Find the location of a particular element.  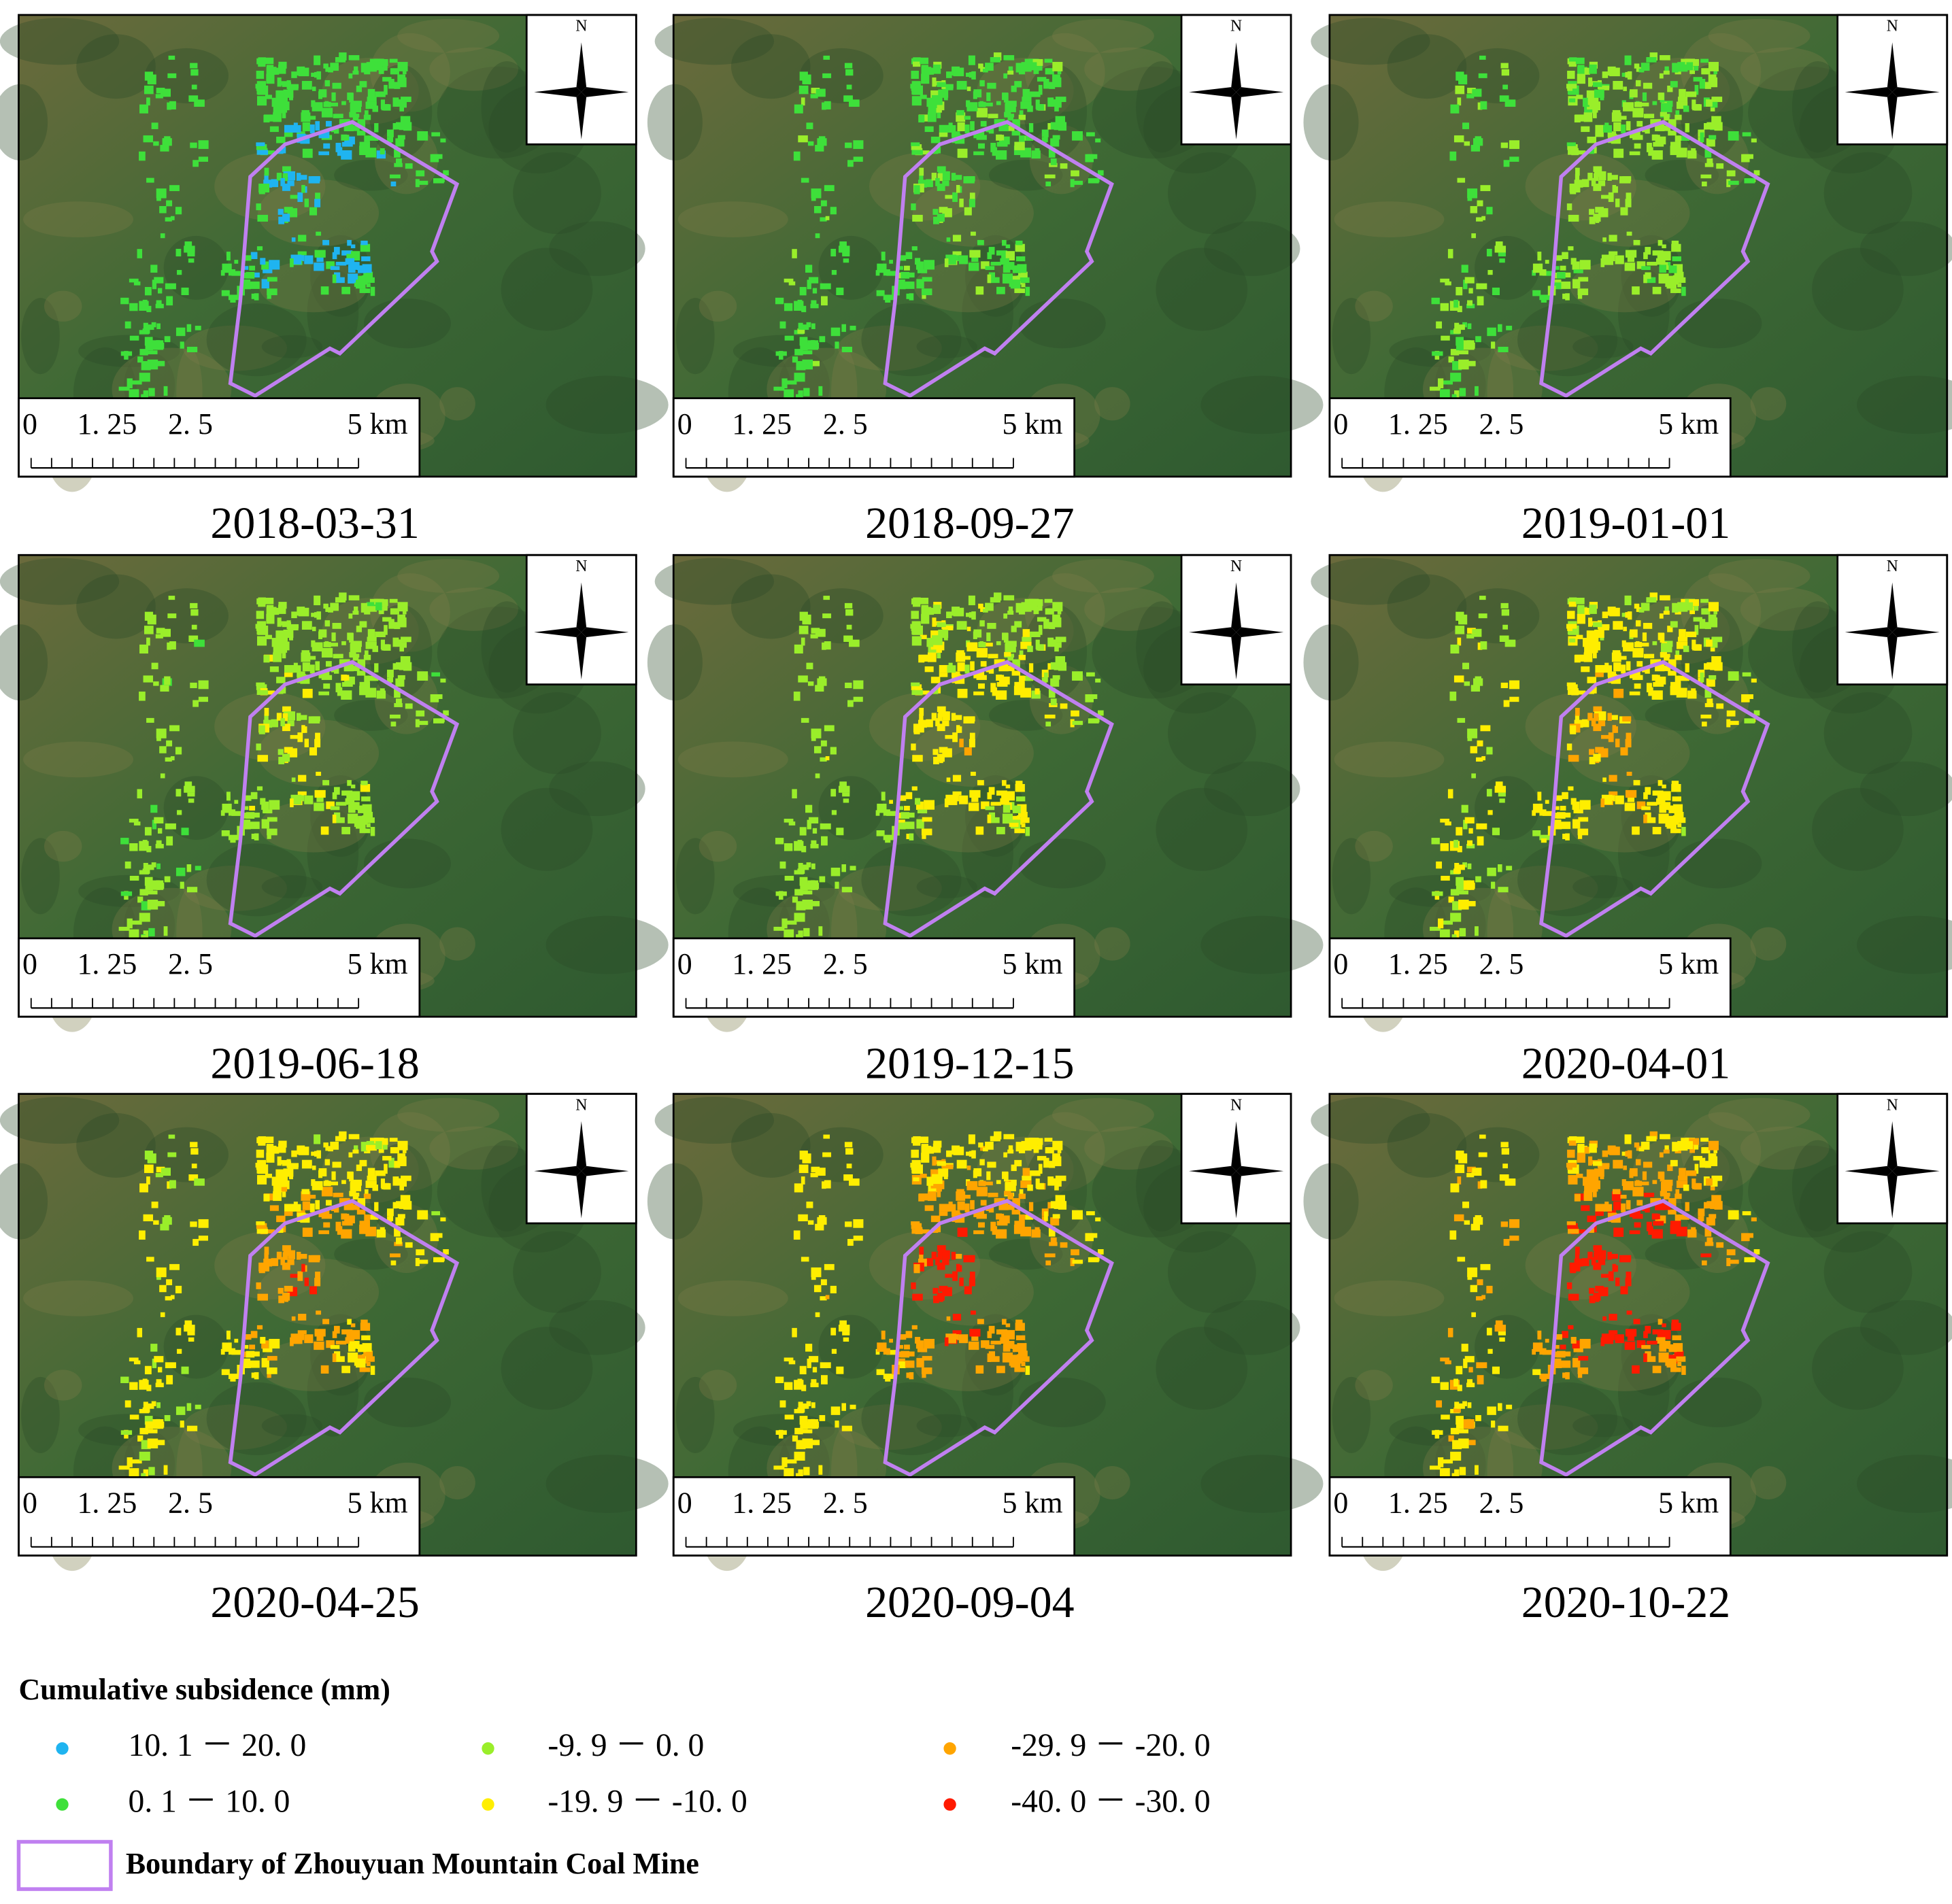

north-arrow is located at coordinates (581, 116).